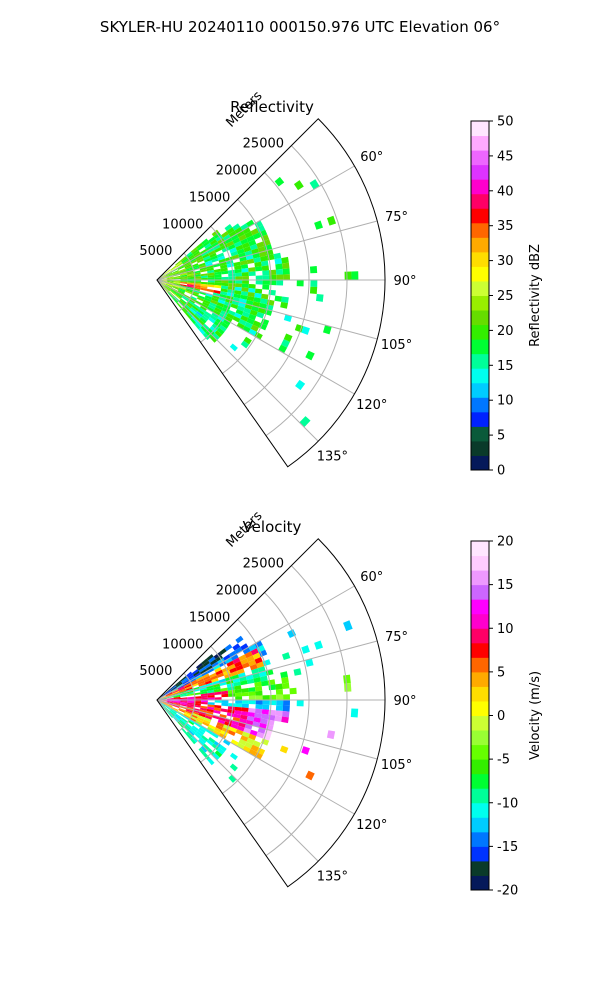  Describe the element at coordinates (155, 671) in the screenshot. I see `radial-tick-label: 5000` at that location.